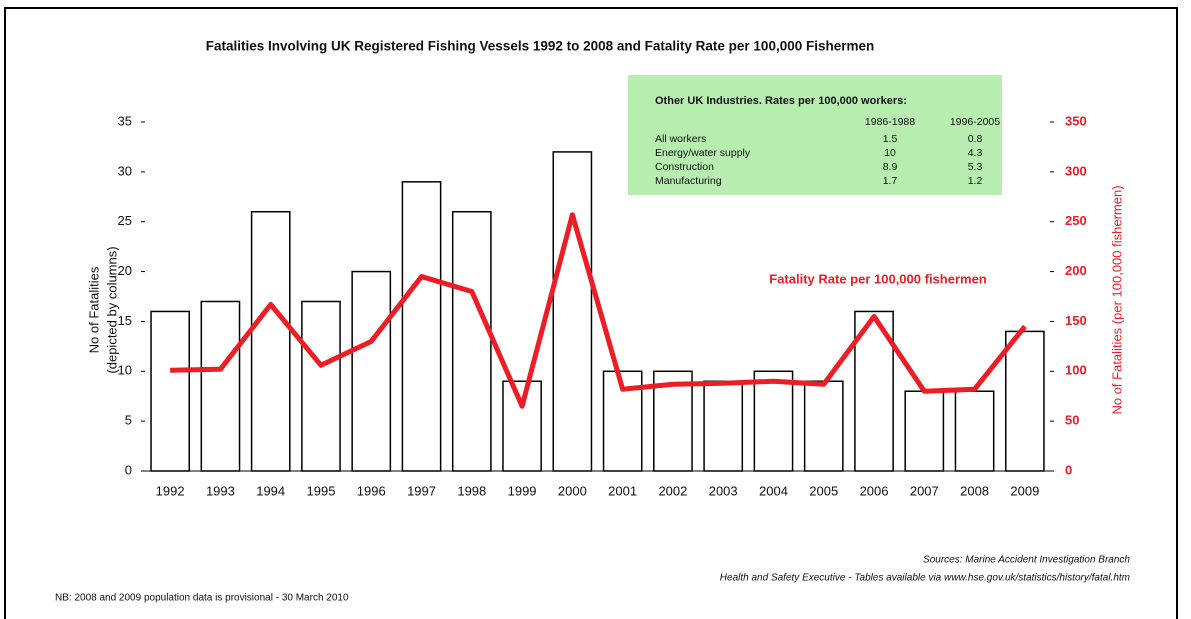 The width and height of the screenshot is (1191, 619). Describe the element at coordinates (974, 490) in the screenshot. I see `x-tick-label: 2008` at that location.